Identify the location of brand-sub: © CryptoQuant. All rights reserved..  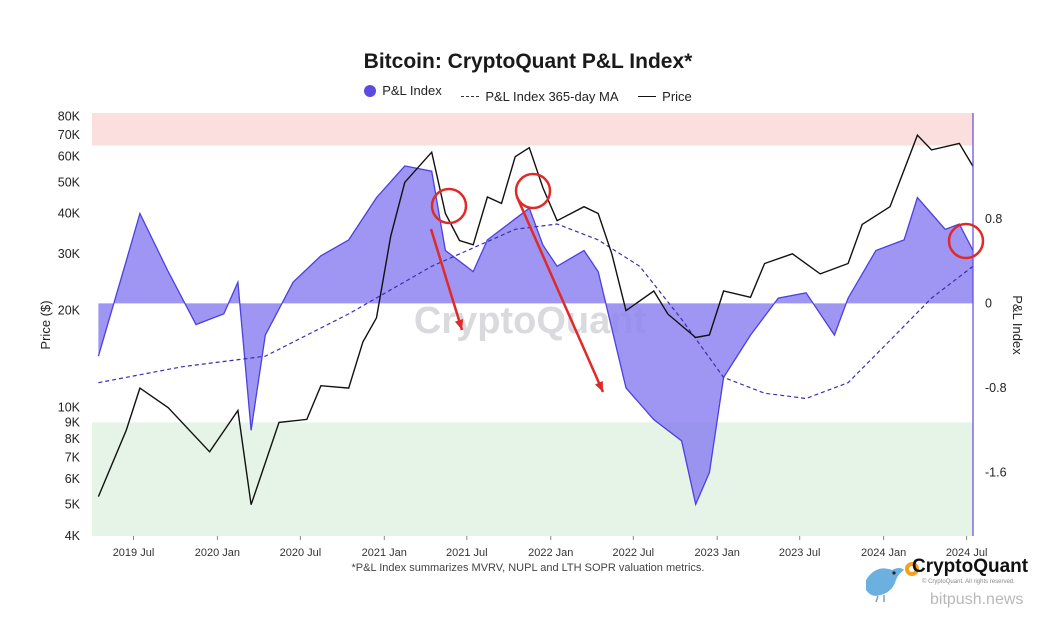
(968, 582).